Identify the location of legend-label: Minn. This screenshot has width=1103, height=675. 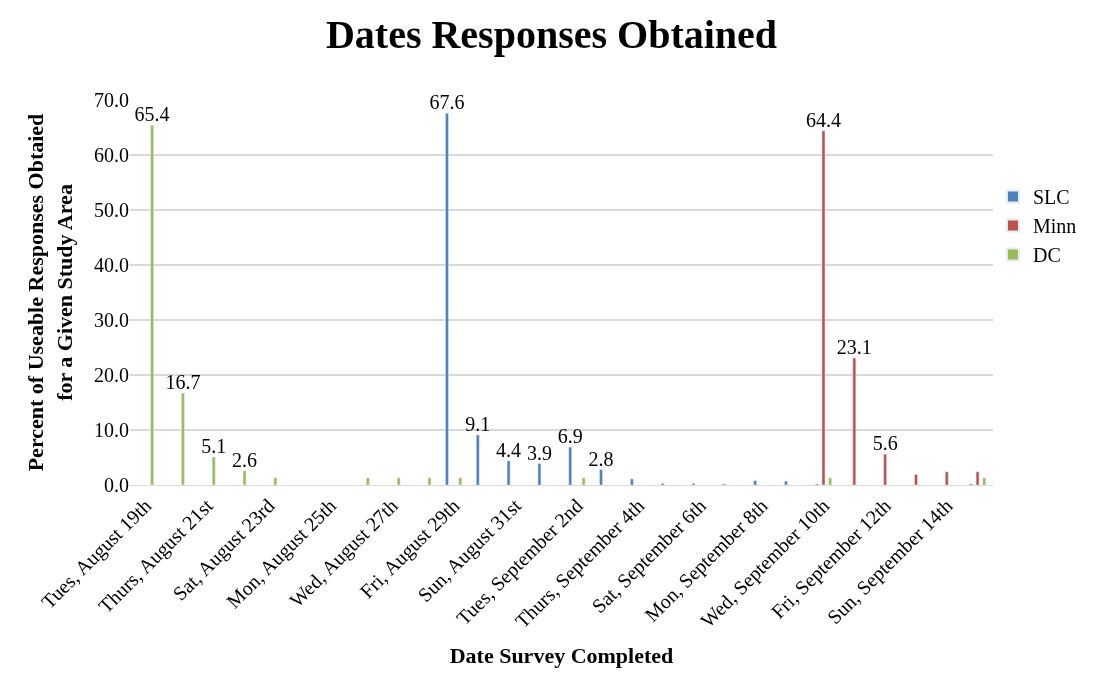
(1055, 226).